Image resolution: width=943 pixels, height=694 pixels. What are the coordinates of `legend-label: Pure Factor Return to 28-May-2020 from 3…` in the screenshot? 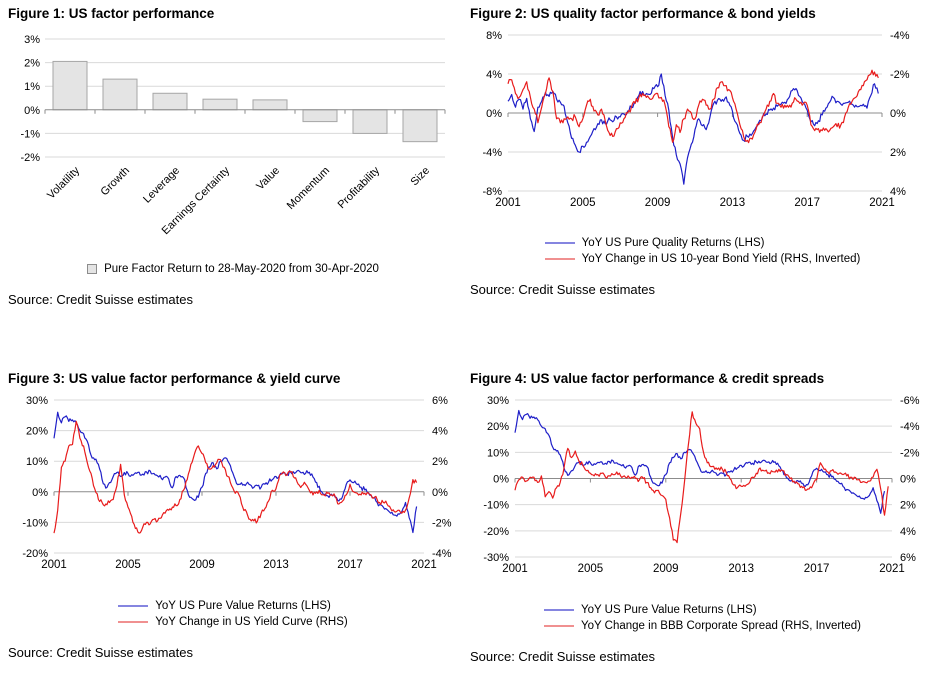 It's located at (241, 269).